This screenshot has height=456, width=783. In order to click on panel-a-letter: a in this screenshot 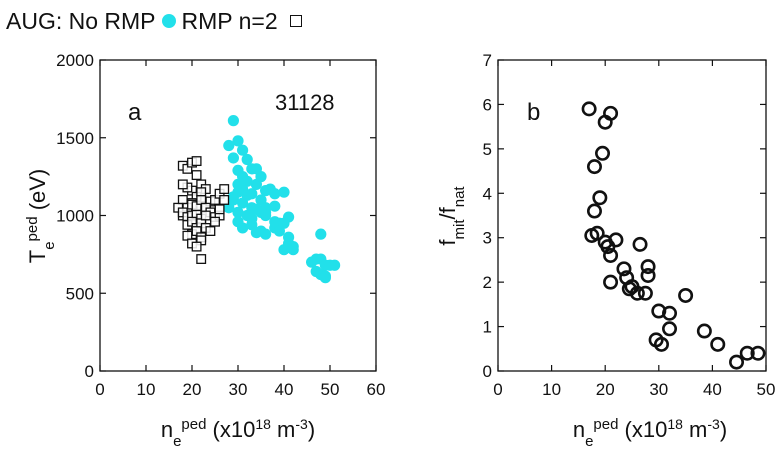, I will do `click(135, 112)`.